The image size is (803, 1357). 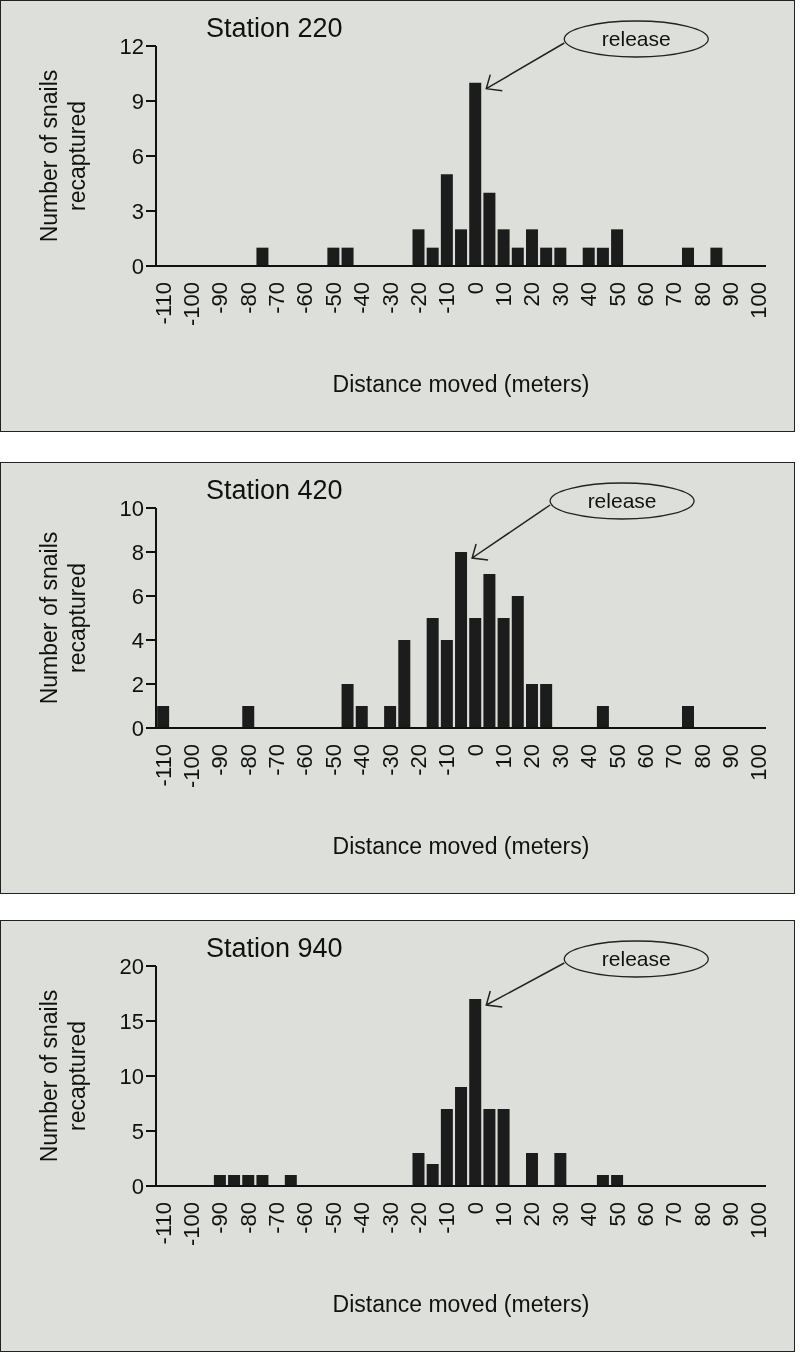 What do you see at coordinates (131, 1021) in the screenshot?
I see `y-tick-label: 15` at bounding box center [131, 1021].